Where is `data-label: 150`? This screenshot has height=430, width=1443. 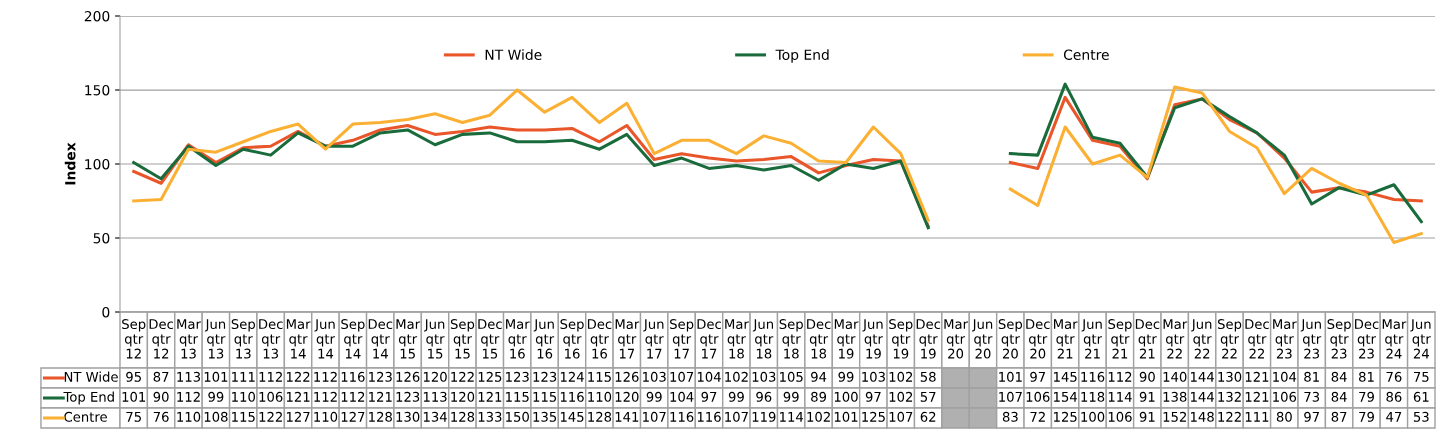 data-label: 150 is located at coordinates (517, 416).